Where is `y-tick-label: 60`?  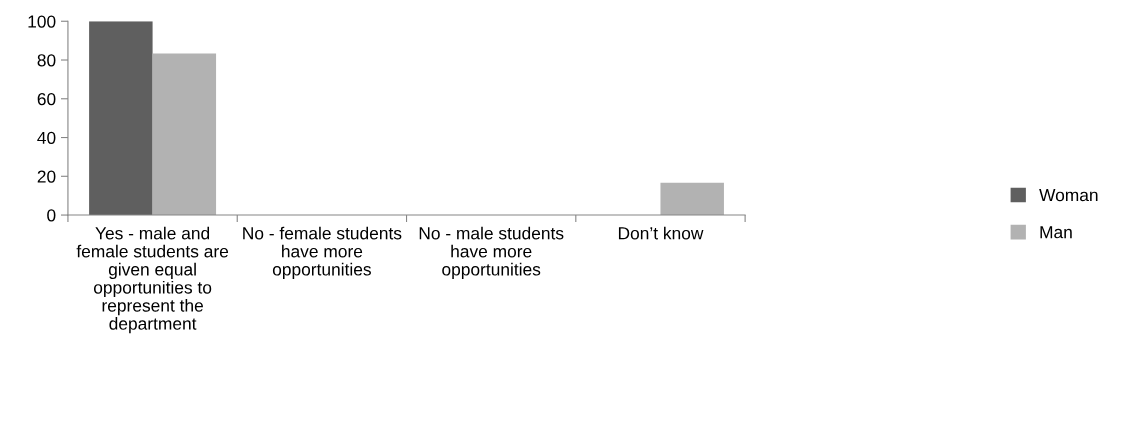
y-tick-label: 60 is located at coordinates (46, 99).